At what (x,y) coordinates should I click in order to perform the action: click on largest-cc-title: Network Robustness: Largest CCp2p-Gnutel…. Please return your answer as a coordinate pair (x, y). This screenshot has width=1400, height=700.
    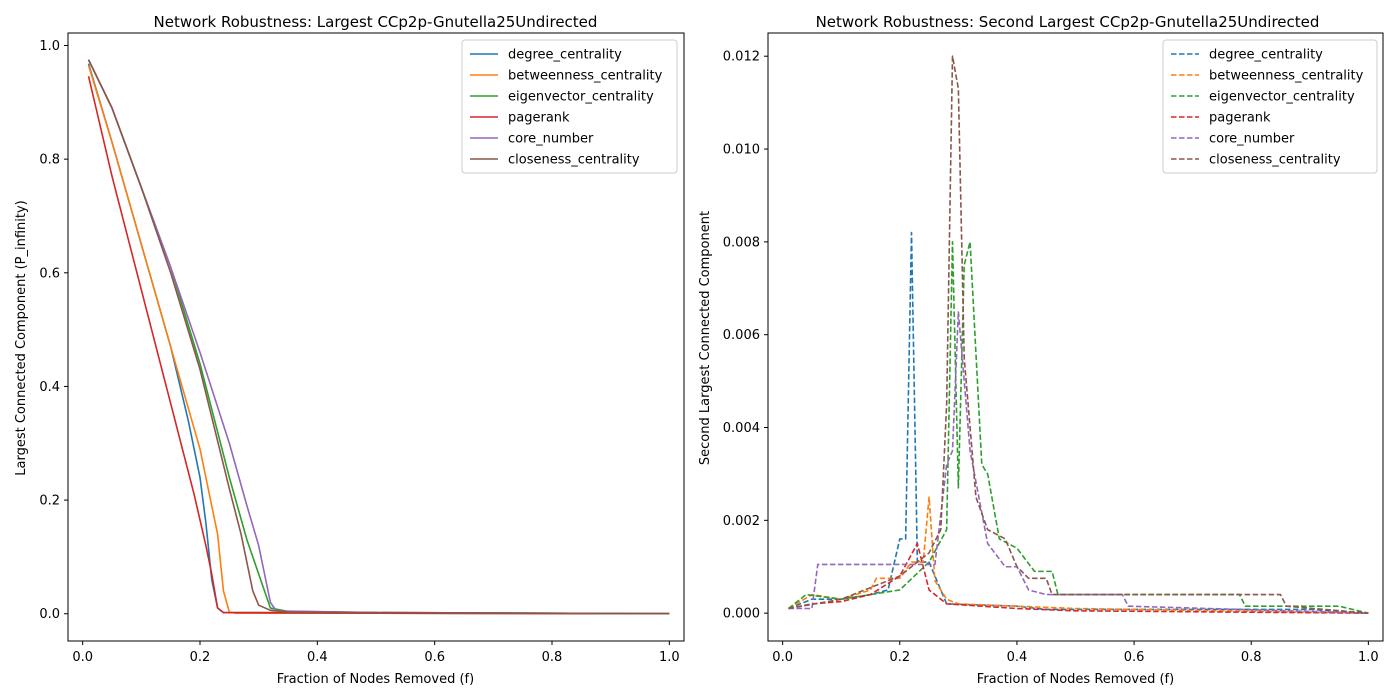
    Looking at the image, I should click on (376, 22).